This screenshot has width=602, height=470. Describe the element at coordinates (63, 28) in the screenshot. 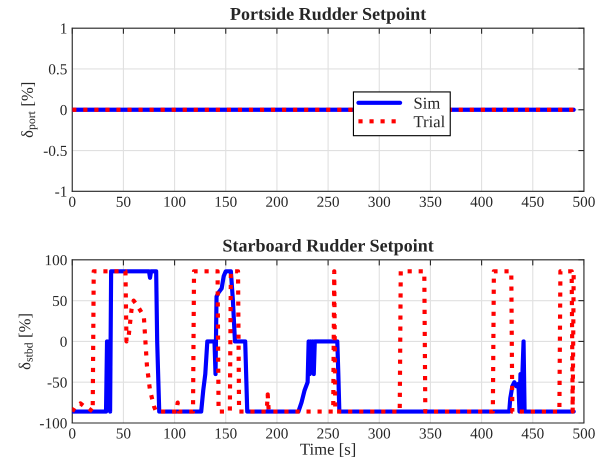

I see `y-tick-label: 1` at that location.